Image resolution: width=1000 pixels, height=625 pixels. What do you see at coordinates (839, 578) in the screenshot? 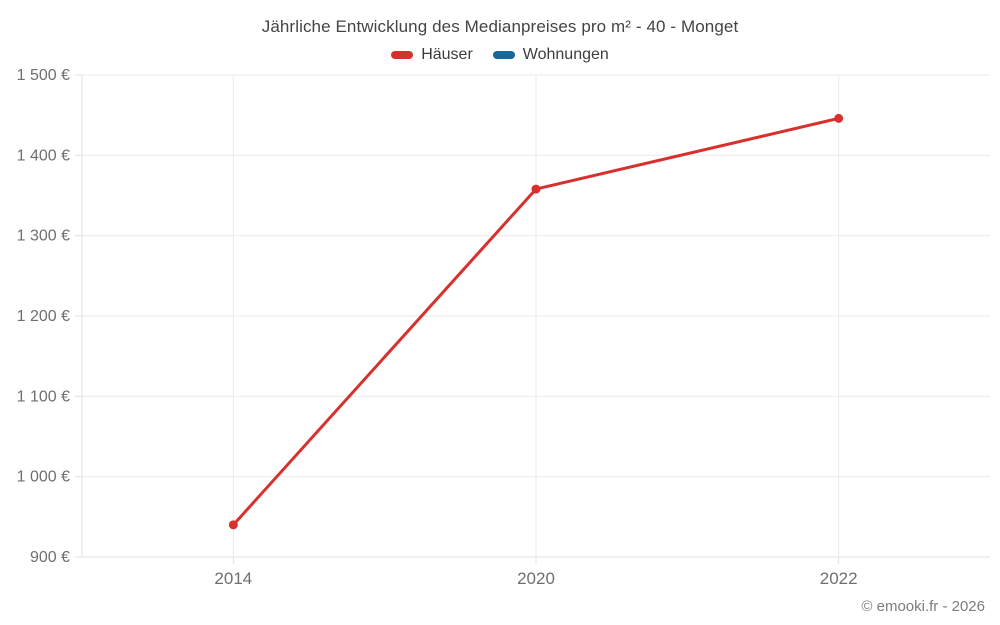
I see `x-tick-label: 2022` at bounding box center [839, 578].